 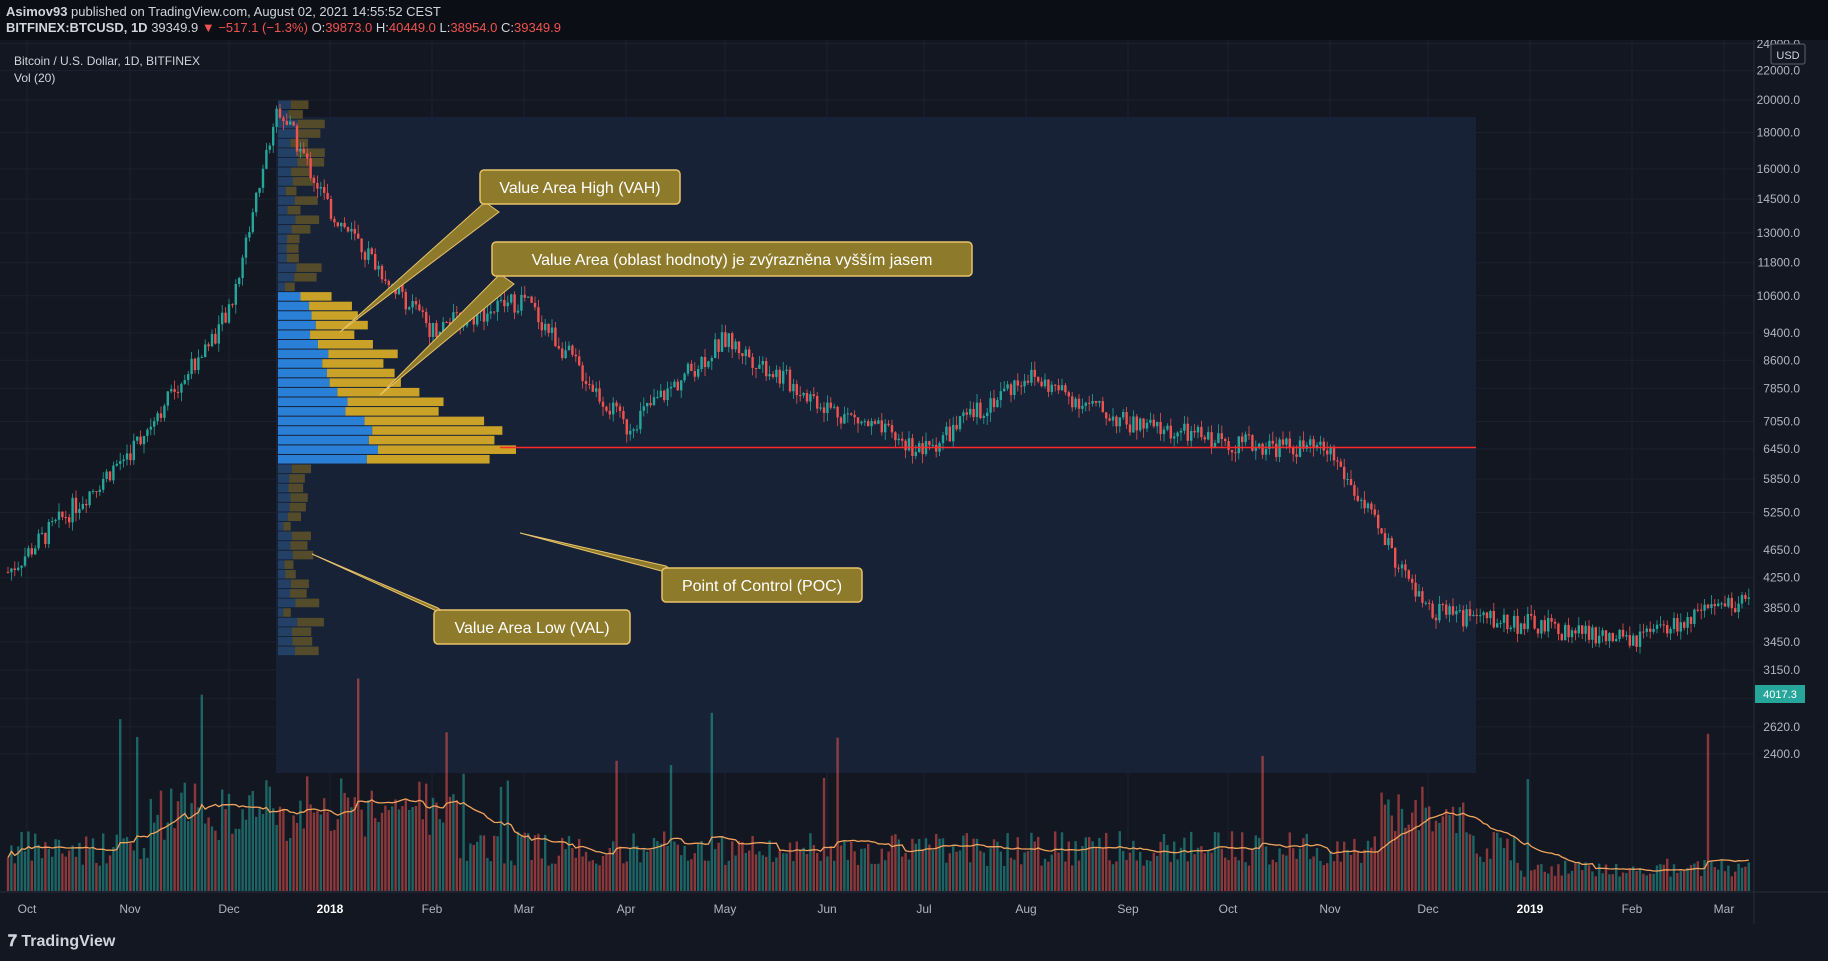 What do you see at coordinates (1530, 909) in the screenshot?
I see `x-tick-label: 2019` at bounding box center [1530, 909].